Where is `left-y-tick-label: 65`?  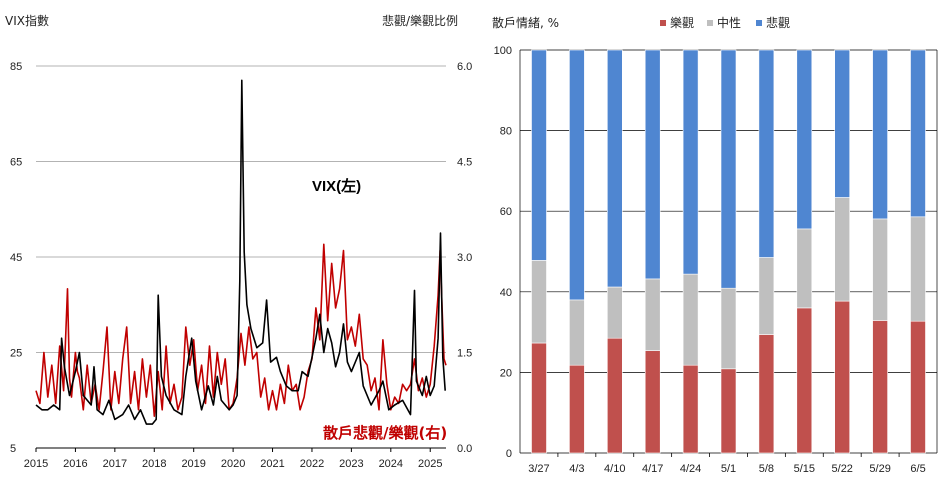
left-y-tick-label: 65 is located at coordinates (16, 163).